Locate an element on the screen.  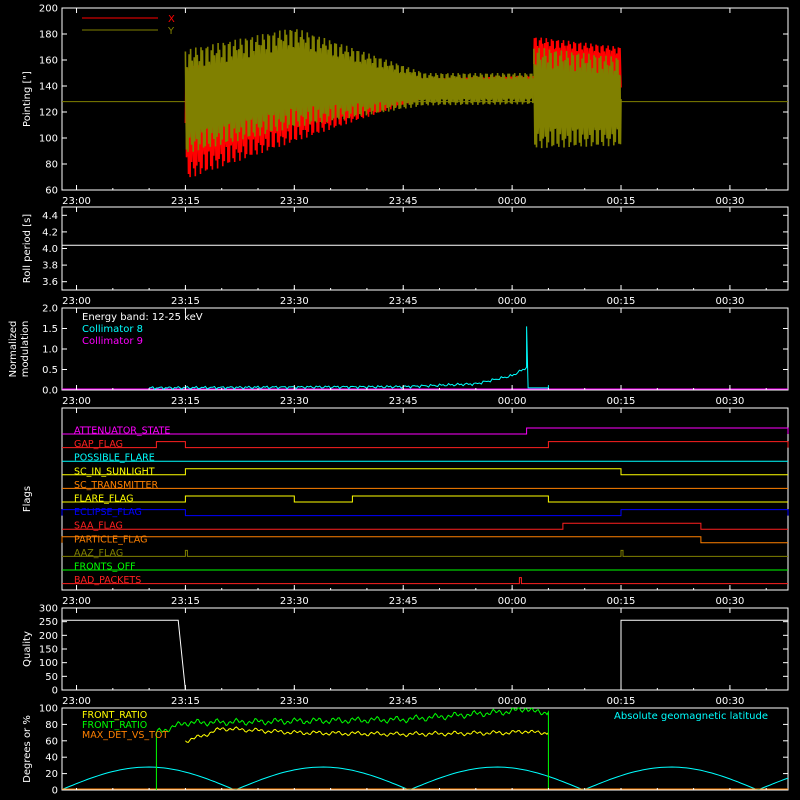
y-tick-label: 3.8 is located at coordinates (50, 266).